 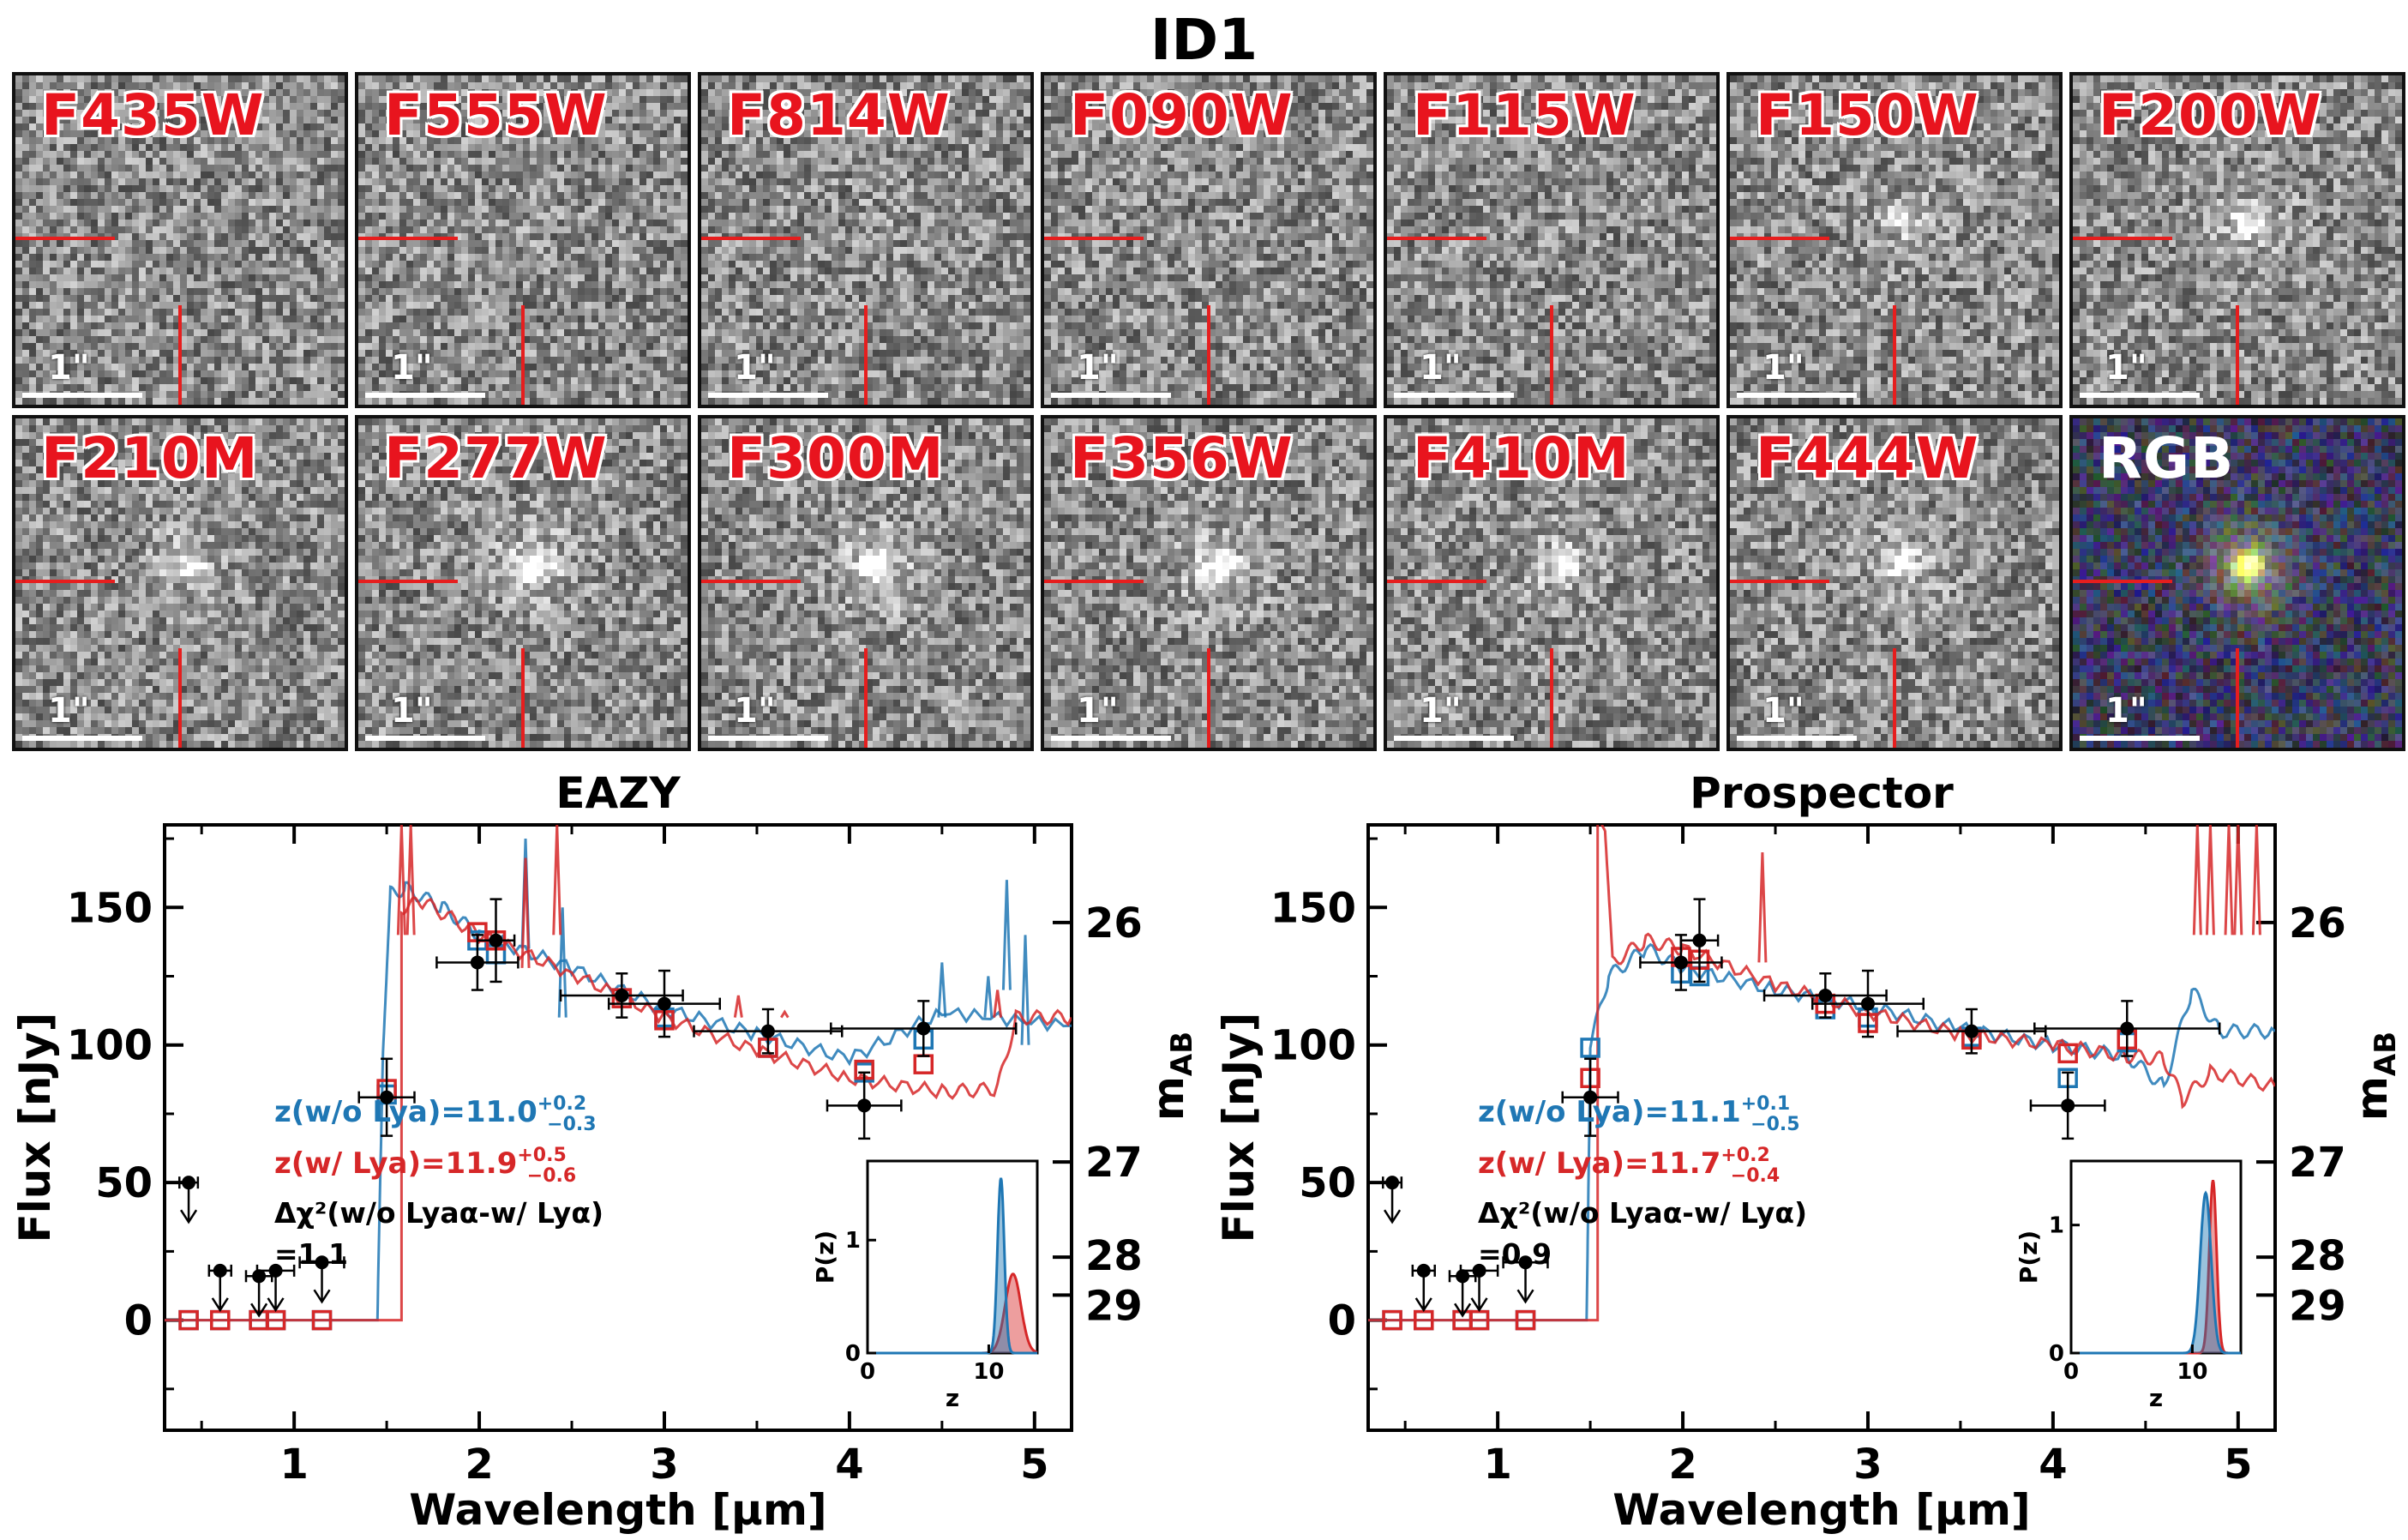 What do you see at coordinates (953, 1398) in the screenshot?
I see `pz-x-label: z` at bounding box center [953, 1398].